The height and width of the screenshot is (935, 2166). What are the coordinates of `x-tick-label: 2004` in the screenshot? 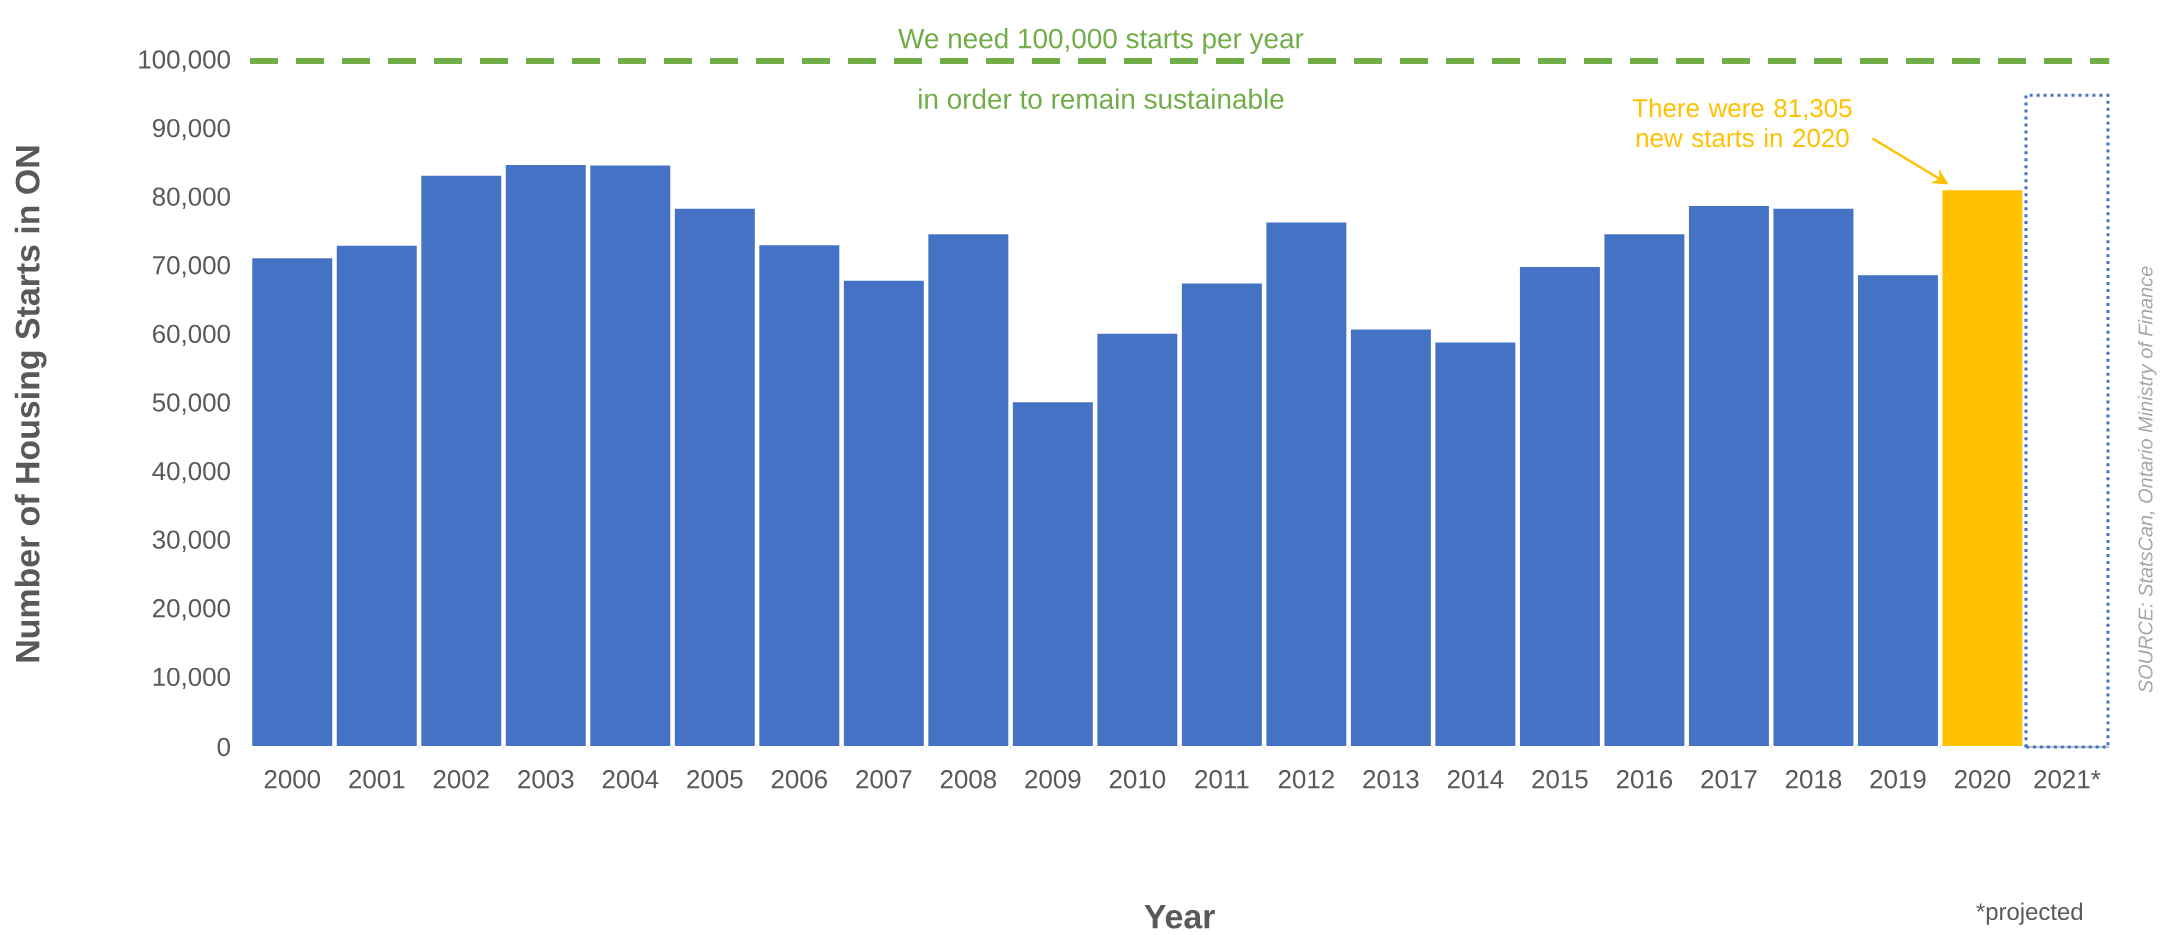 It's located at (630, 779).